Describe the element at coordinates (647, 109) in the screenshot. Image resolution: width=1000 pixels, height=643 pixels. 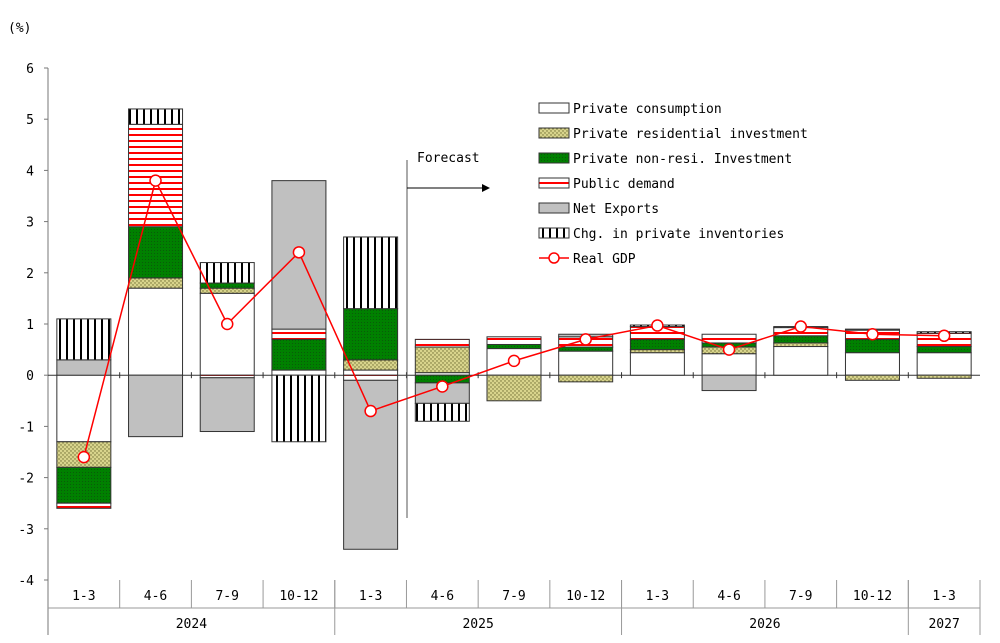
I see `legend-label: Private consumption` at that location.